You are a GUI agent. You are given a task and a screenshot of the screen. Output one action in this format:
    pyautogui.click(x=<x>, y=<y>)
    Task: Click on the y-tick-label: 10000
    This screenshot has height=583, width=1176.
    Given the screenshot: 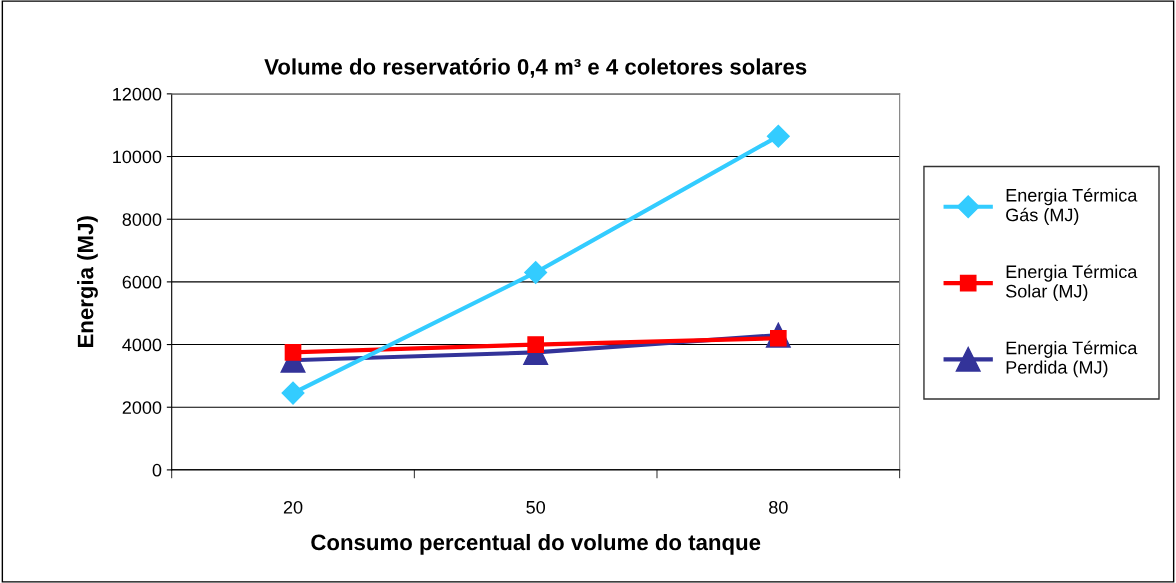 What is the action you would take?
    pyautogui.click(x=137, y=157)
    